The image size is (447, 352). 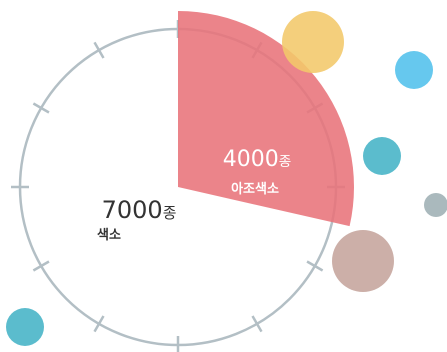 I want to click on bubble-blue, so click(x=414, y=70).